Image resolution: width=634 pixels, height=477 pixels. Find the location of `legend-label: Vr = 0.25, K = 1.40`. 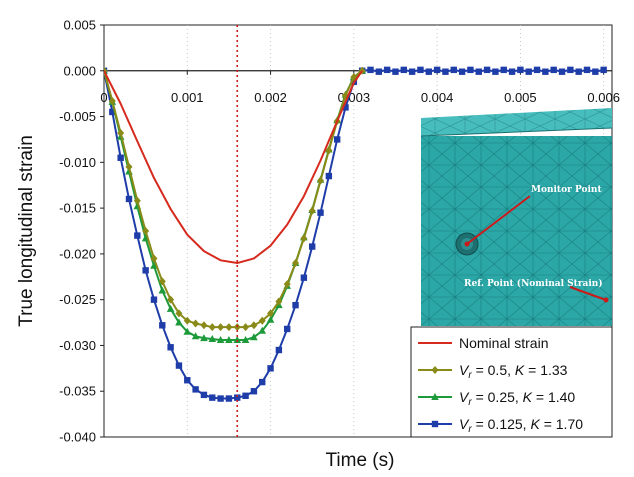

legend-label: Vr = 0.25, K = 1.40 is located at coordinates (517, 398).